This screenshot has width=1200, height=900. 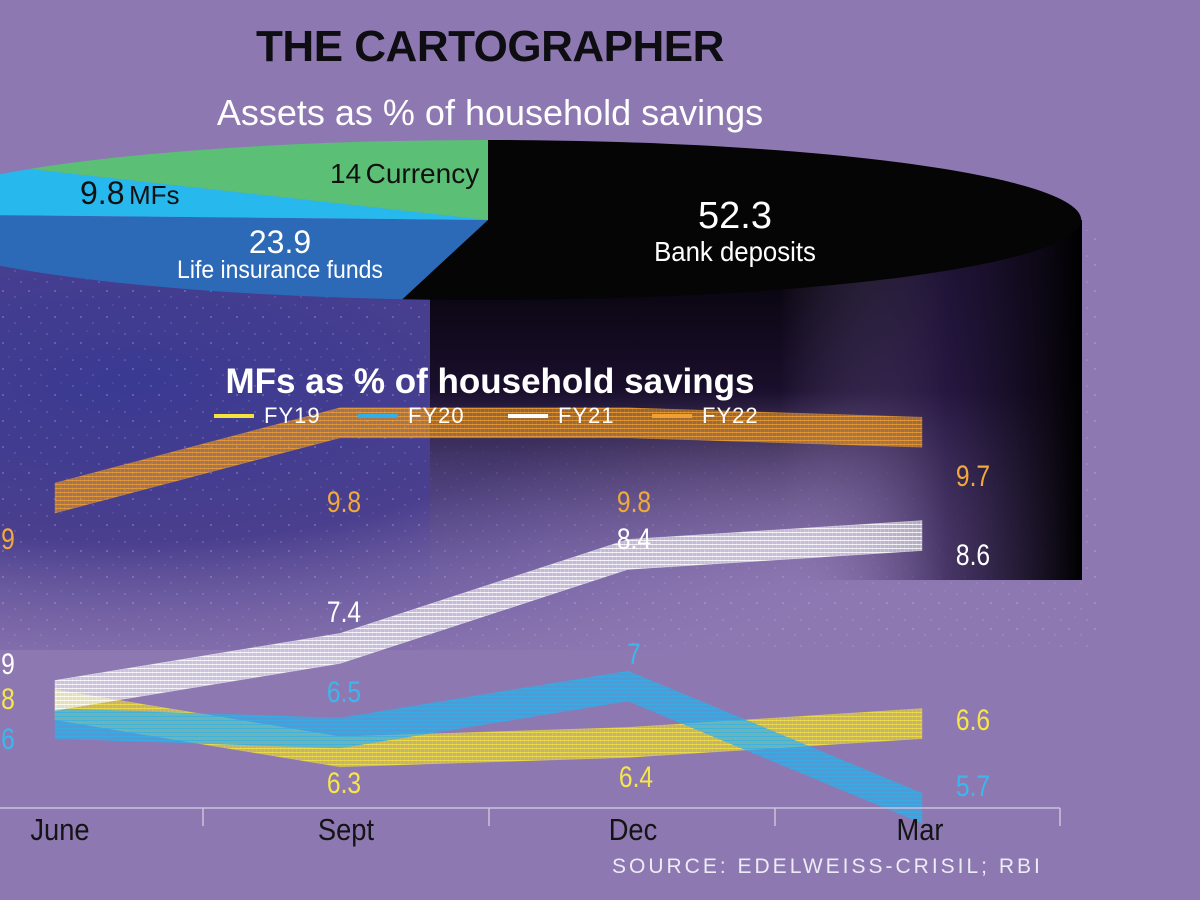 What do you see at coordinates (735, 216) in the screenshot?
I see `bank-deposits-value: 52.3` at bounding box center [735, 216].